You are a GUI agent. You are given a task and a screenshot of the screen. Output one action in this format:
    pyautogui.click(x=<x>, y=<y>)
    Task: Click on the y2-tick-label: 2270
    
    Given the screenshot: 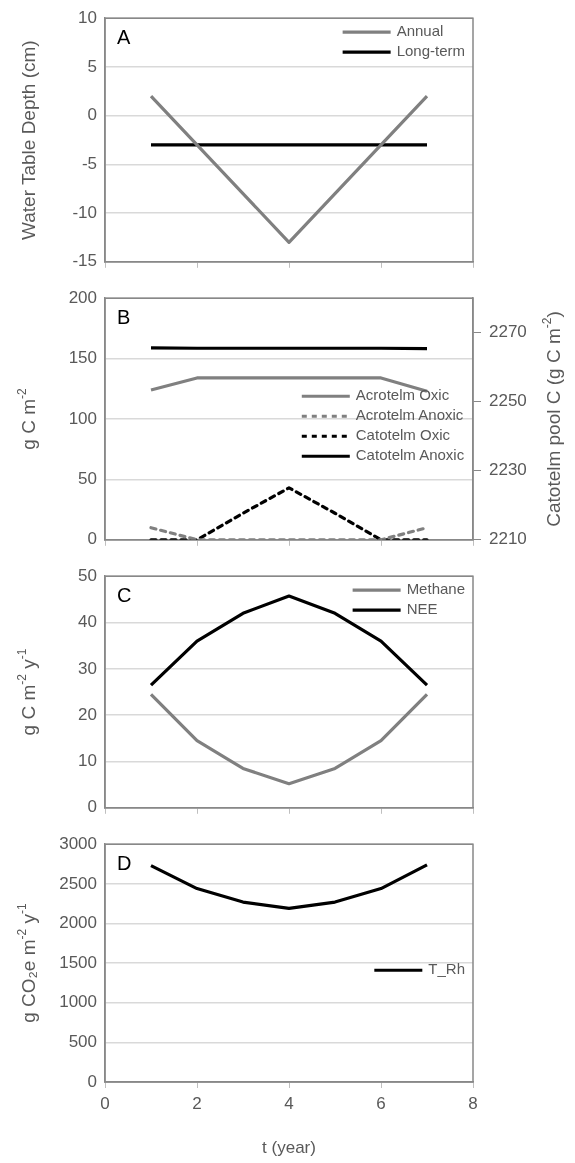 What is the action you would take?
    pyautogui.click(x=508, y=332)
    